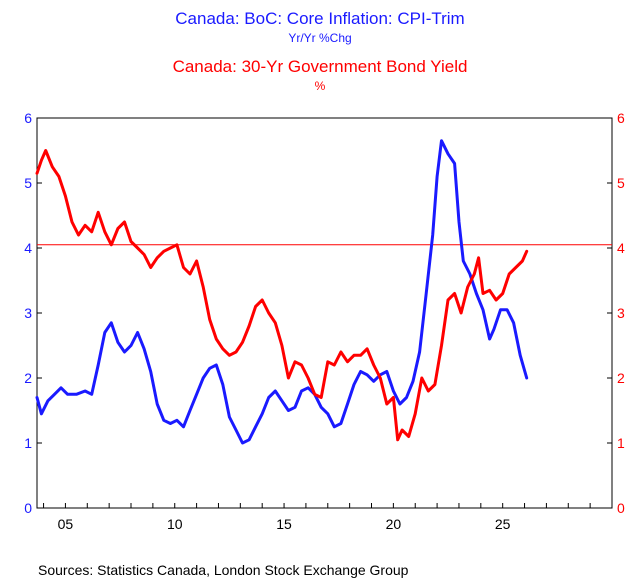 The height and width of the screenshot is (586, 640). What do you see at coordinates (320, 66) in the screenshot?
I see `chart-title-series-2: Canada: 30-Yr Government Bond Yield` at bounding box center [320, 66].